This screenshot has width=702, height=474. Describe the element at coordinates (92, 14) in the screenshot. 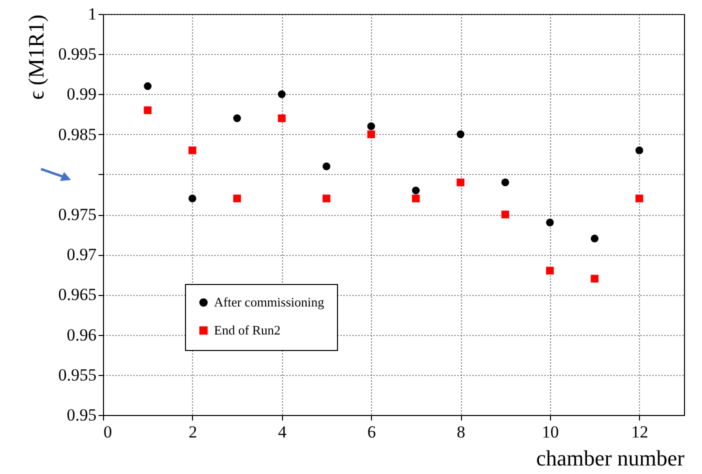

I see `y-tick-label: 1` at that location.